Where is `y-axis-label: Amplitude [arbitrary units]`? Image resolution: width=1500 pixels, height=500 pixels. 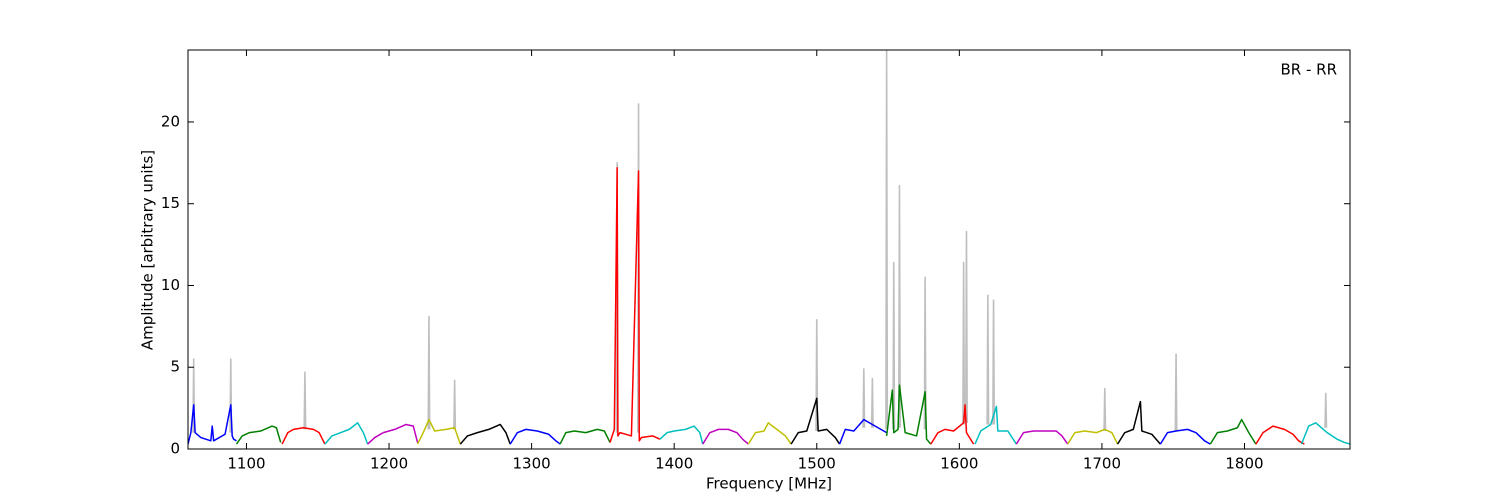
y-axis-label: Amplitude [arbitrary units] is located at coordinates (148, 250).